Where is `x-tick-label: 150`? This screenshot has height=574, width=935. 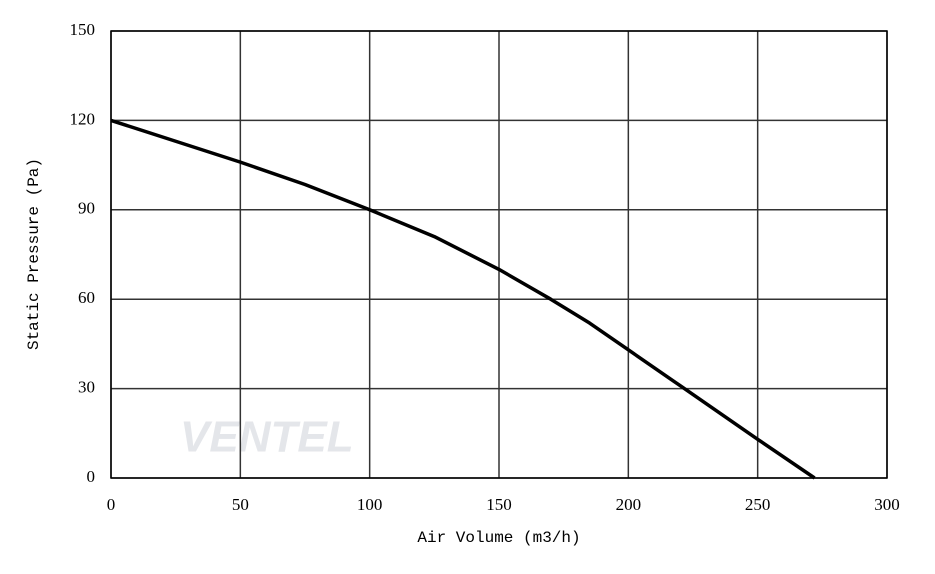 x-tick-label: 150 is located at coordinates (499, 504).